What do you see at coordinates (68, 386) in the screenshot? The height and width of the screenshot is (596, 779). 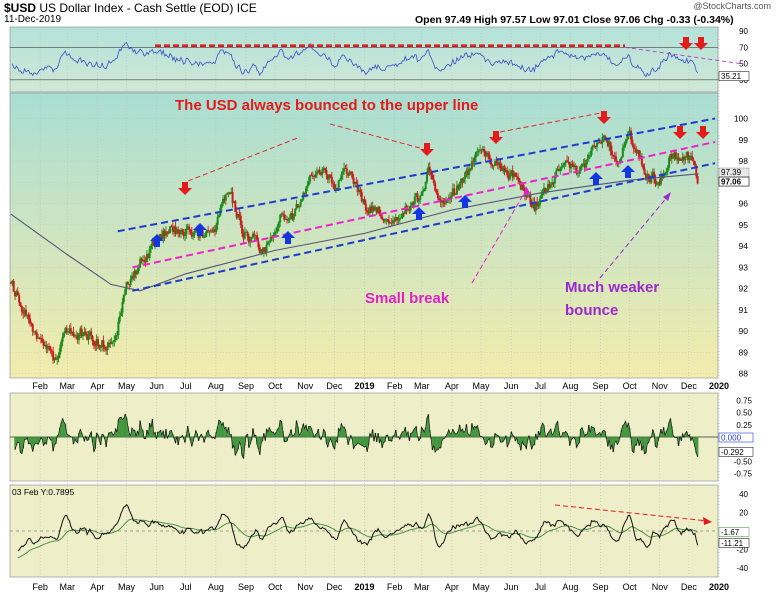 I see `price-x-tick-1: Mar` at bounding box center [68, 386].